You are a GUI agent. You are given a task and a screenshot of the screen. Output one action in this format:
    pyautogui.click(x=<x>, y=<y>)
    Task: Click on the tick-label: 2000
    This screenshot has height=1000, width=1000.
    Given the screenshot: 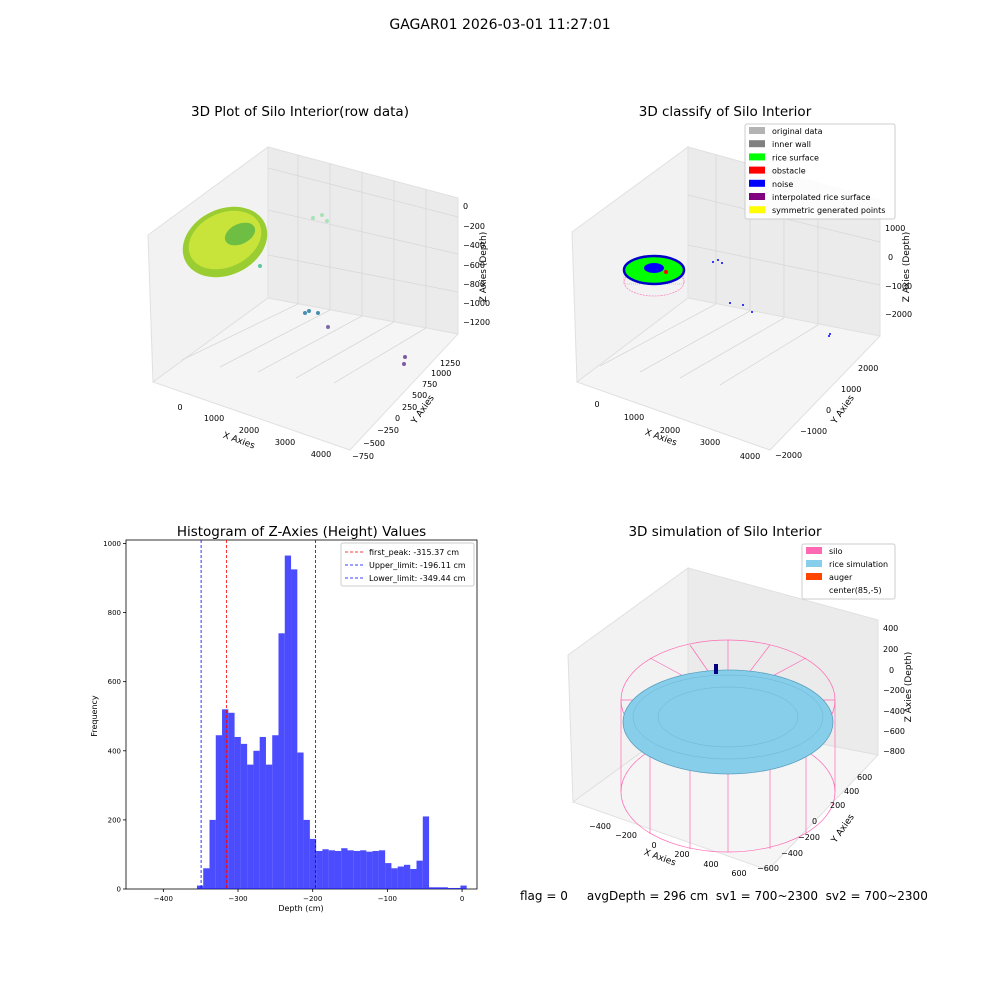 What is the action you would take?
    pyautogui.click(x=249, y=430)
    